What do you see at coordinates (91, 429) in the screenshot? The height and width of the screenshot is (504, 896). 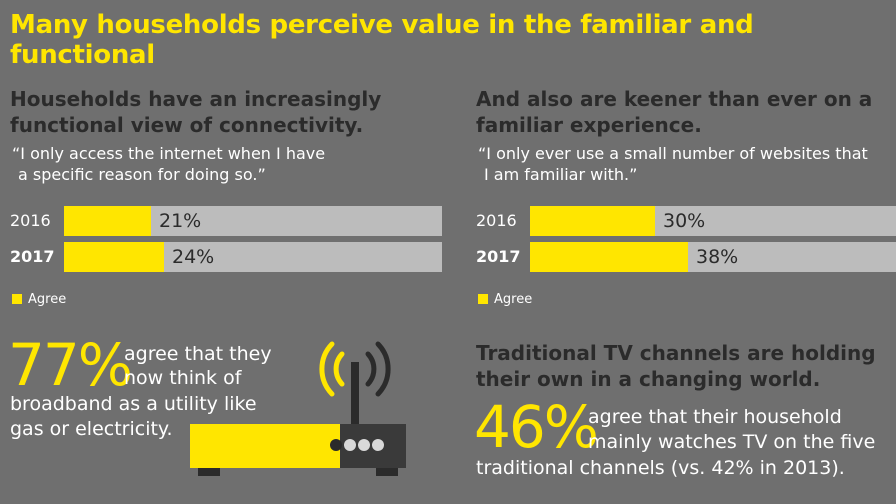 I see `broadband-stat-line-4: gas or electricity.` at bounding box center [91, 429].